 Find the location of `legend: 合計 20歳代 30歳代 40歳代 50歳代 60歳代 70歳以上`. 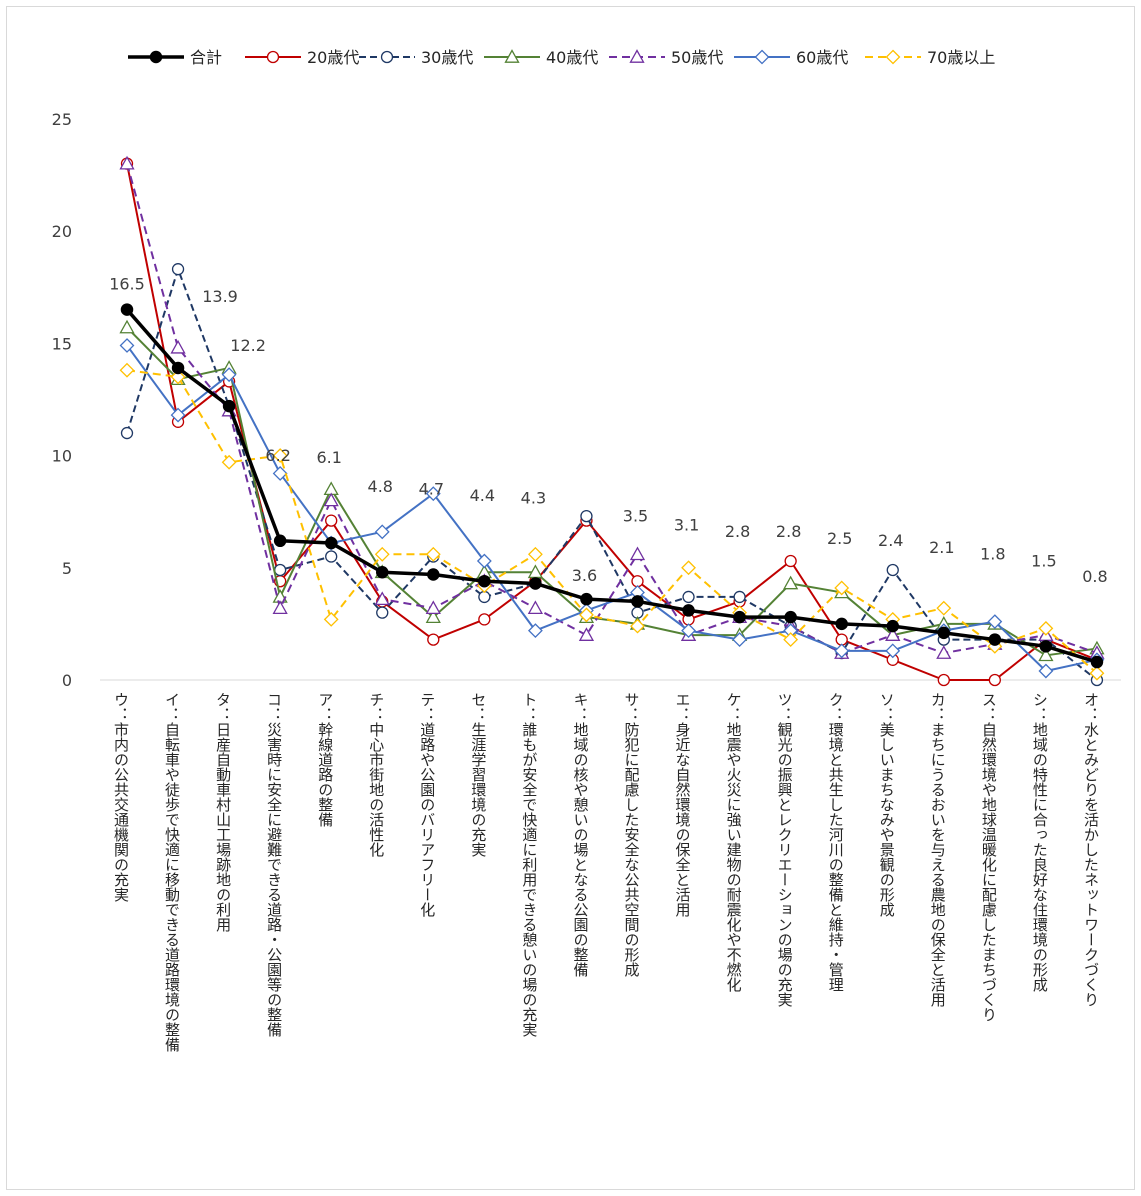

legend: 合計 20歳代 30歳代 40歳代 50歳代 60歳代 70歳以上 is located at coordinates (561, 57).